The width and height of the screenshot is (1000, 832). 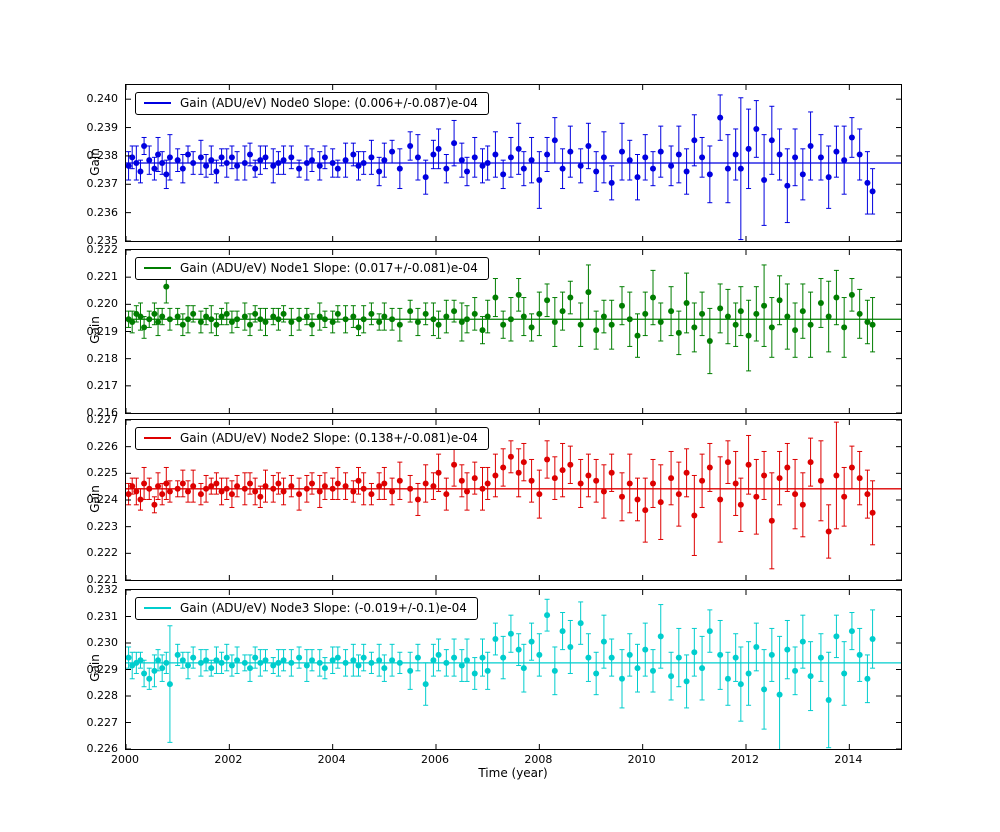 What do you see at coordinates (513, 163) in the screenshot?
I see `node0-plot-area` at bounding box center [513, 163].